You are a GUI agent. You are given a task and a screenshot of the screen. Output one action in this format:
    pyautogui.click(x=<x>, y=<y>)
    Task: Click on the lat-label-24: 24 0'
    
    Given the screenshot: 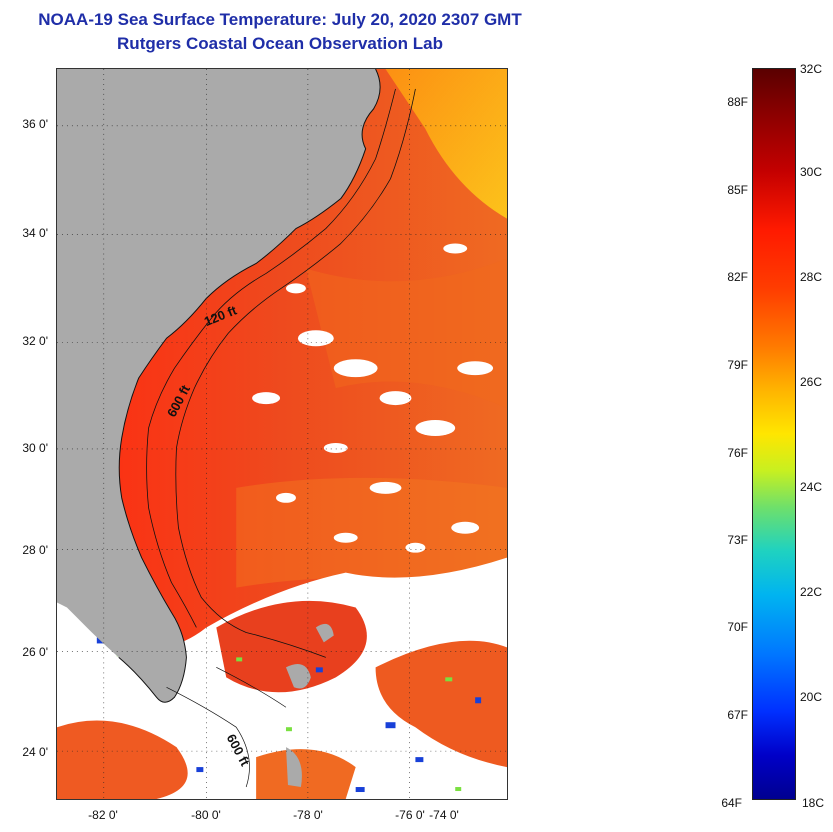 What is the action you would take?
    pyautogui.click(x=35, y=752)
    